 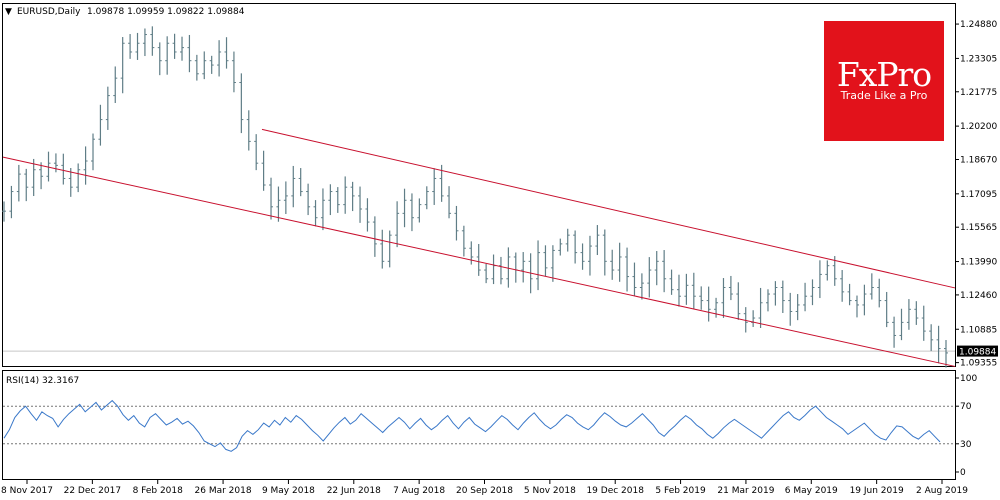 What do you see at coordinates (968, 379) in the screenshot?
I see `rsi-axis-label: 100` at bounding box center [968, 379].